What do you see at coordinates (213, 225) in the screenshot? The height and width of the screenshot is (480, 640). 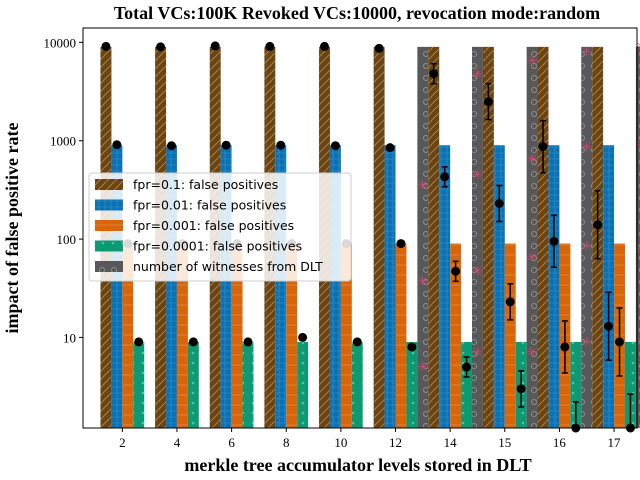 I see `legend-label: fpr=0.001: false positives` at bounding box center [213, 225].